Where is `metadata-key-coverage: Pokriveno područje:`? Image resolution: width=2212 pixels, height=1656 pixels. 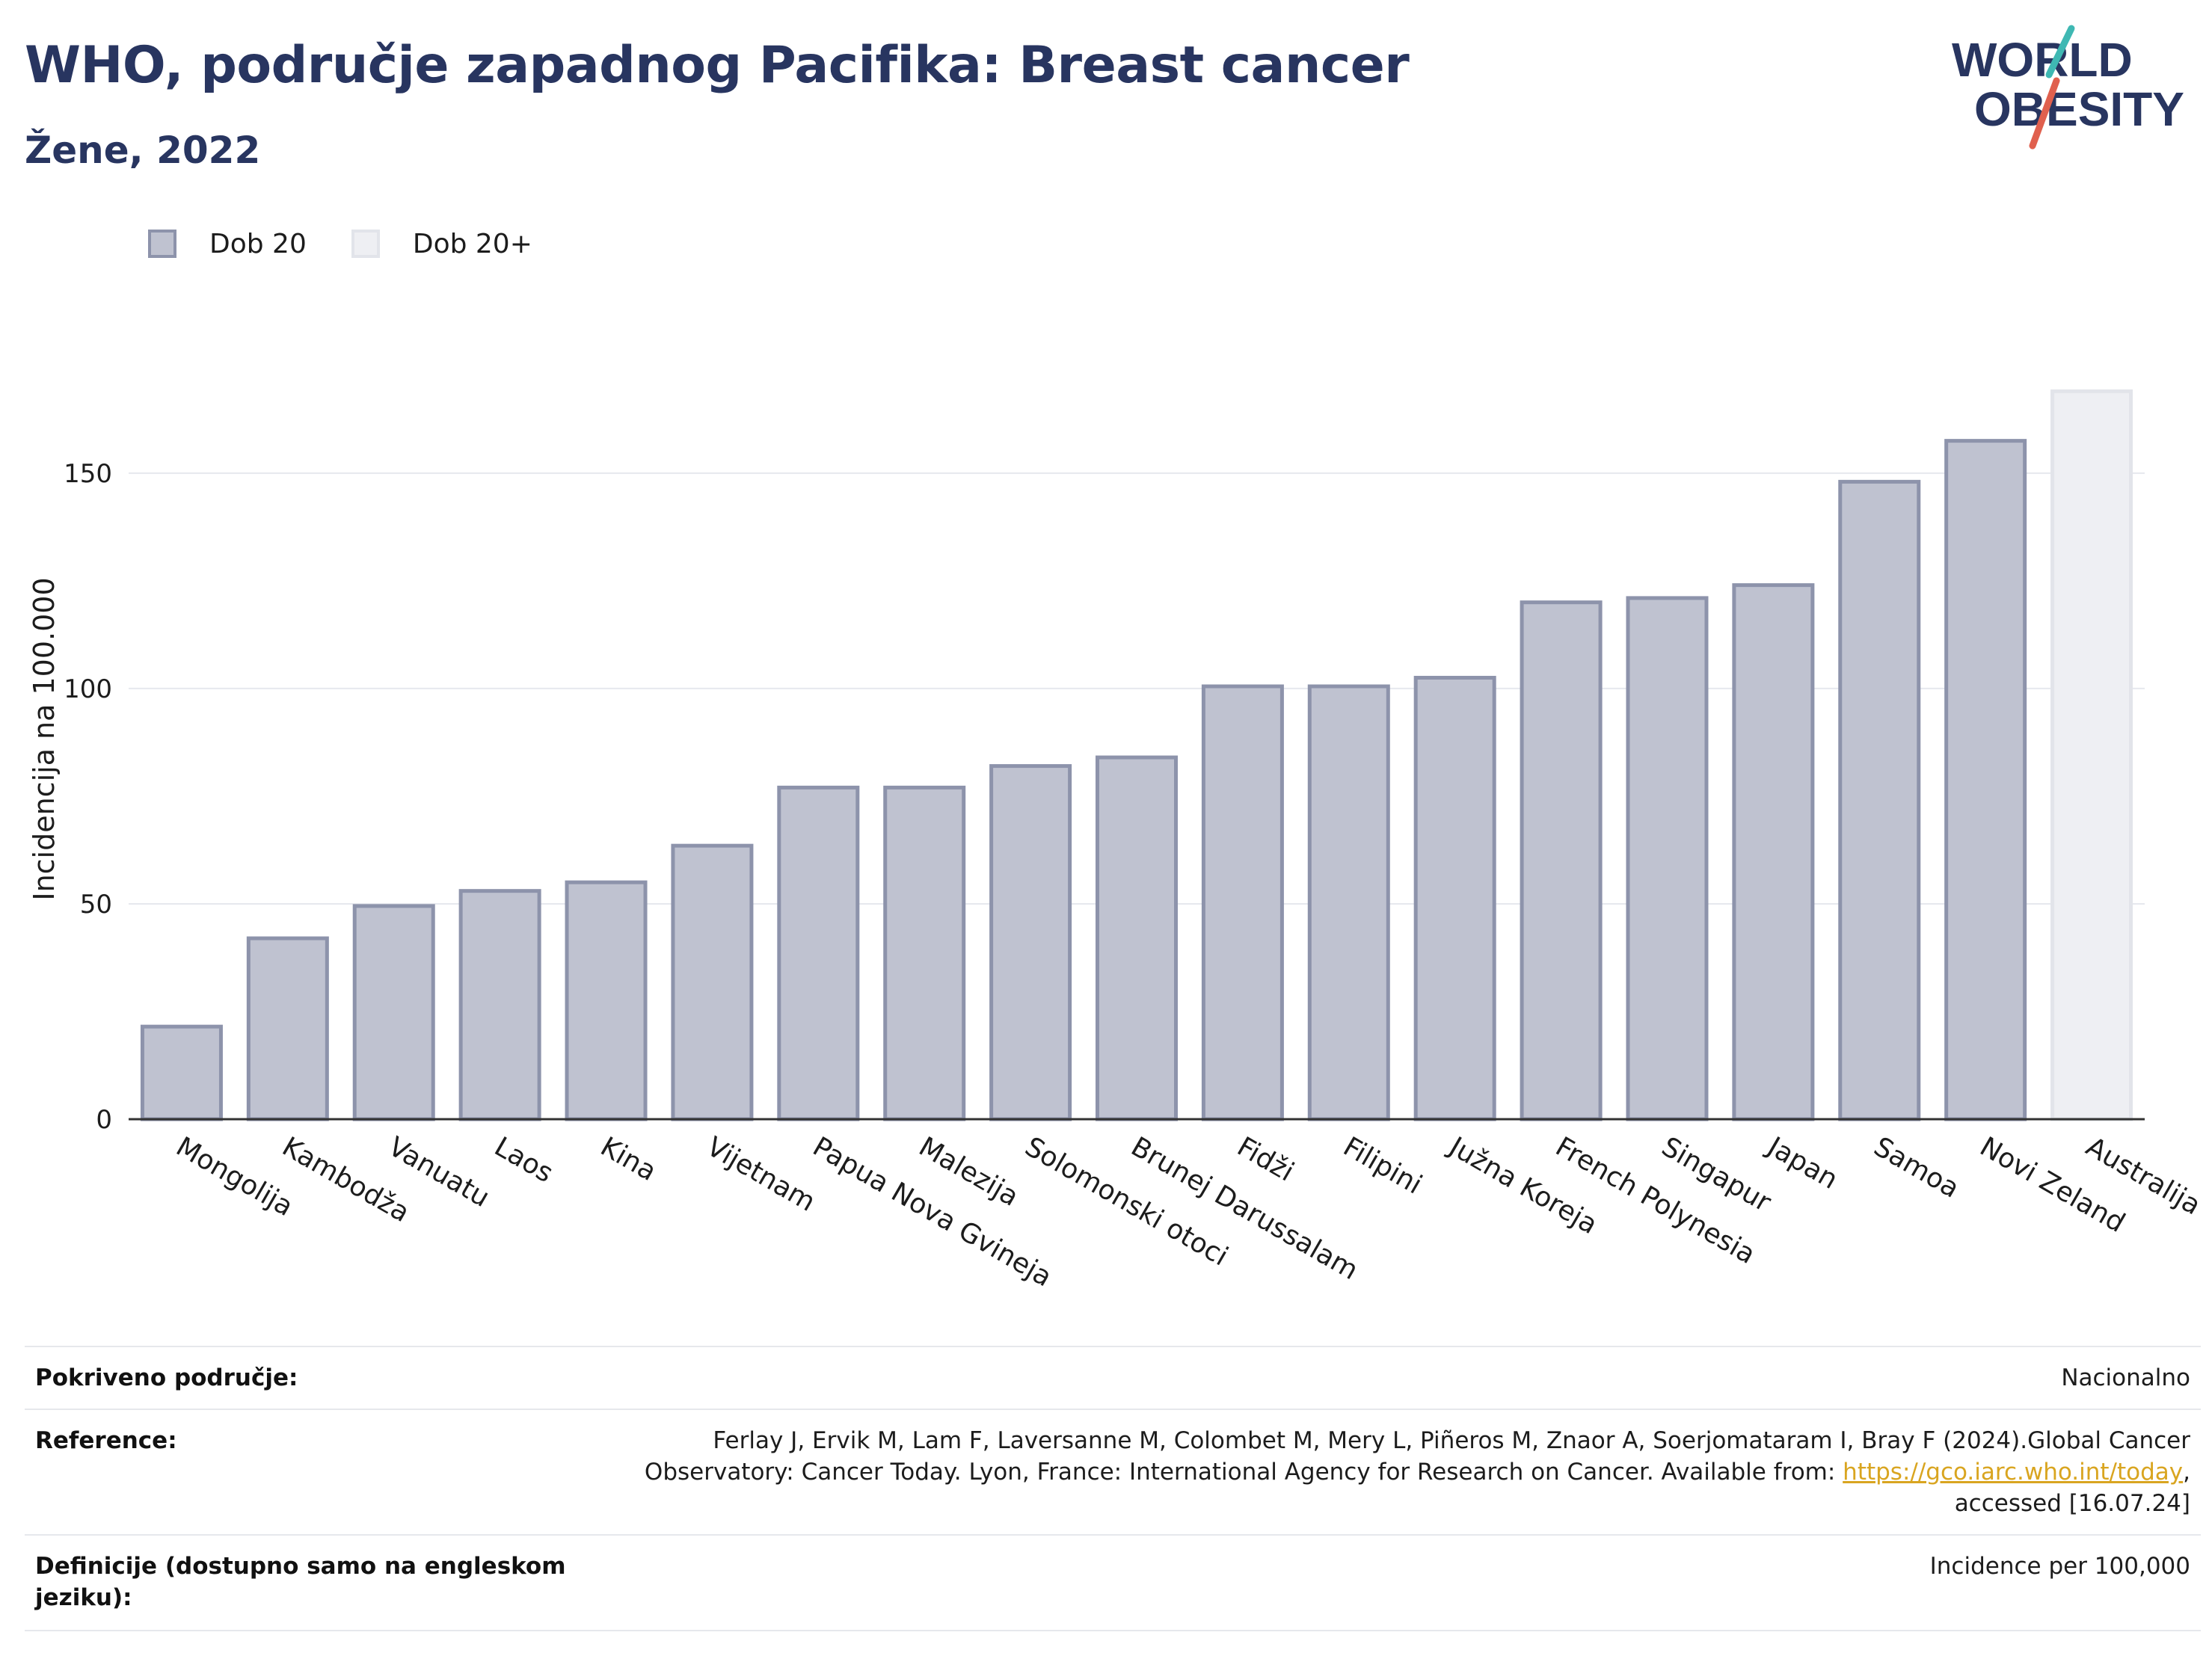
metadata-key-coverage: Pokriveno područje: is located at coordinates (166, 1377).